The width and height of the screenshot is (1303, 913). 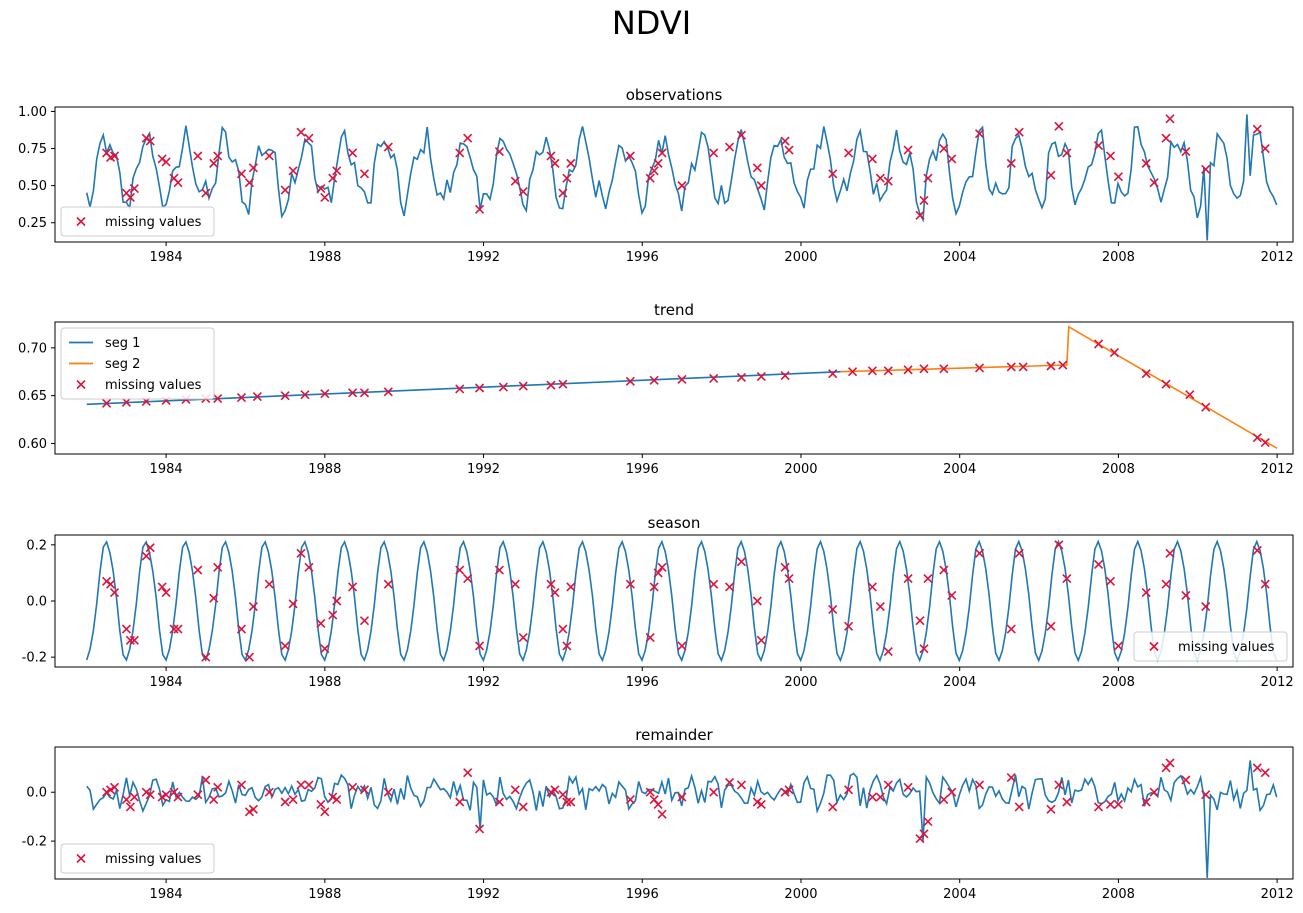 What do you see at coordinates (324, 894) in the screenshot?
I see `x-tick-label: 1988` at bounding box center [324, 894].